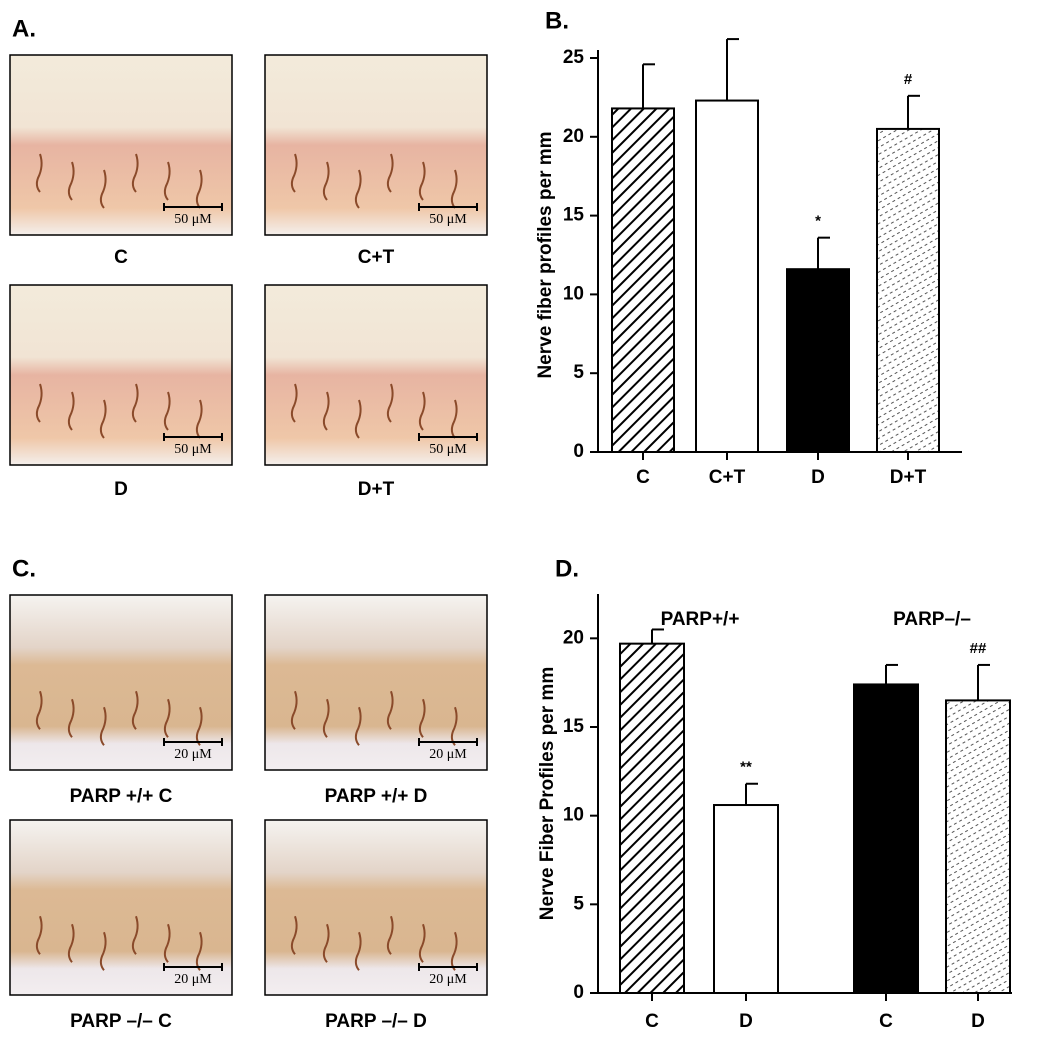 The height and width of the screenshot is (1045, 1050). Describe the element at coordinates (376, 796) in the screenshot. I see `image-caption: PARP +/+ D` at that location.